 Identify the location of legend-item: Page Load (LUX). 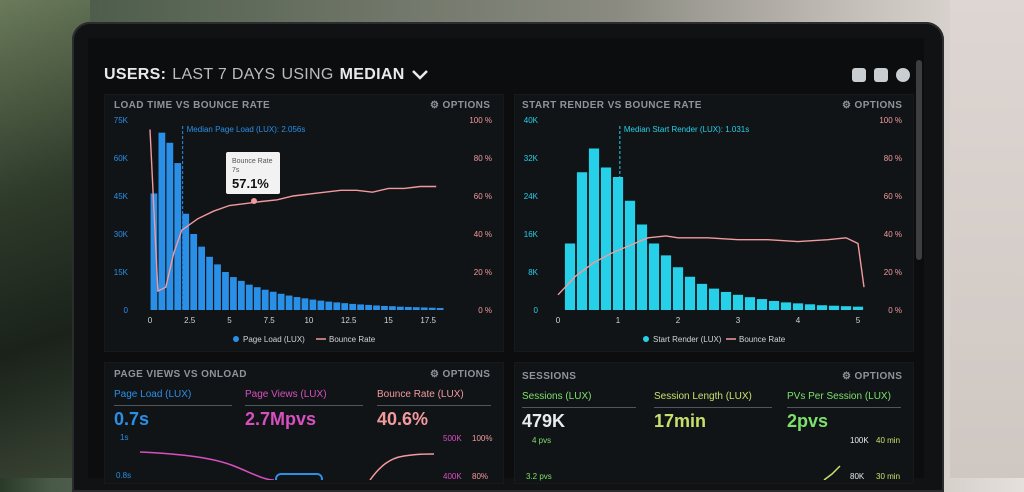
(274, 339).